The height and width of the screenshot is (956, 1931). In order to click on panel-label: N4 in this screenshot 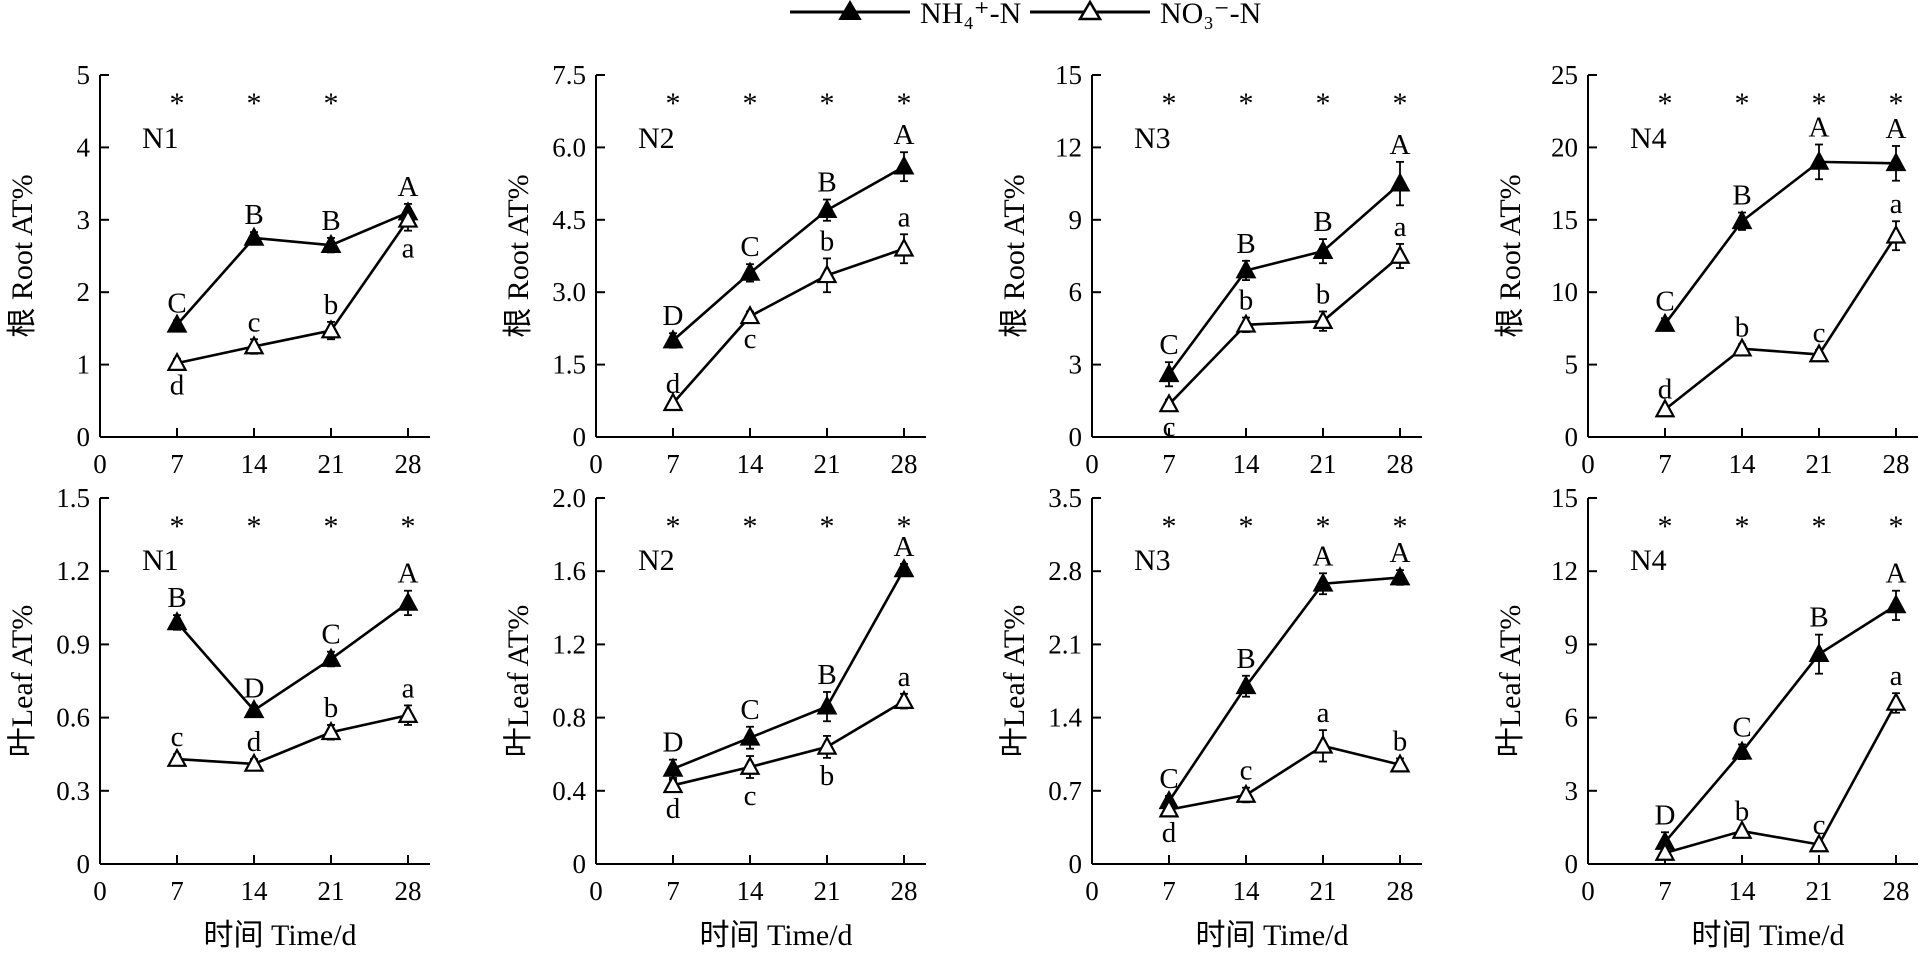, I will do `click(1648, 138)`.